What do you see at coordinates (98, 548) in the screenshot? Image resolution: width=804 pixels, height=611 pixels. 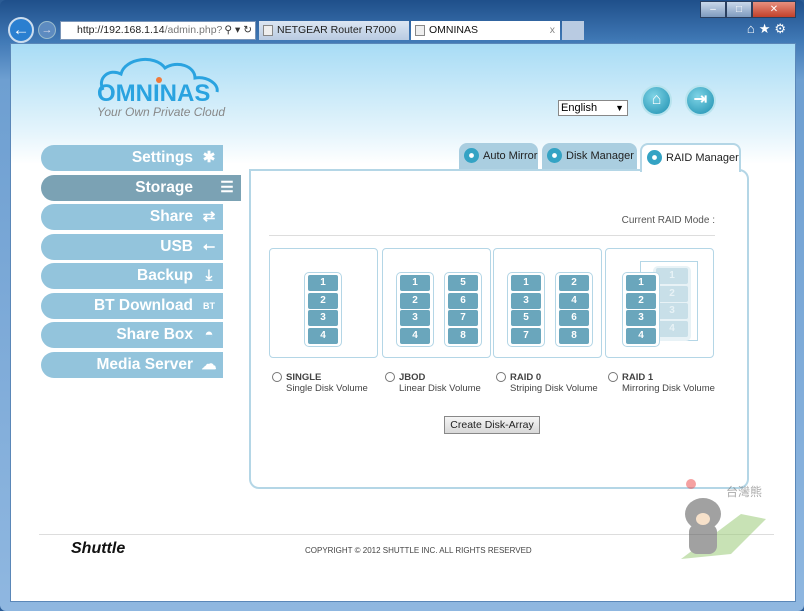 I see `shuttle-logo: Shuttle` at bounding box center [98, 548].